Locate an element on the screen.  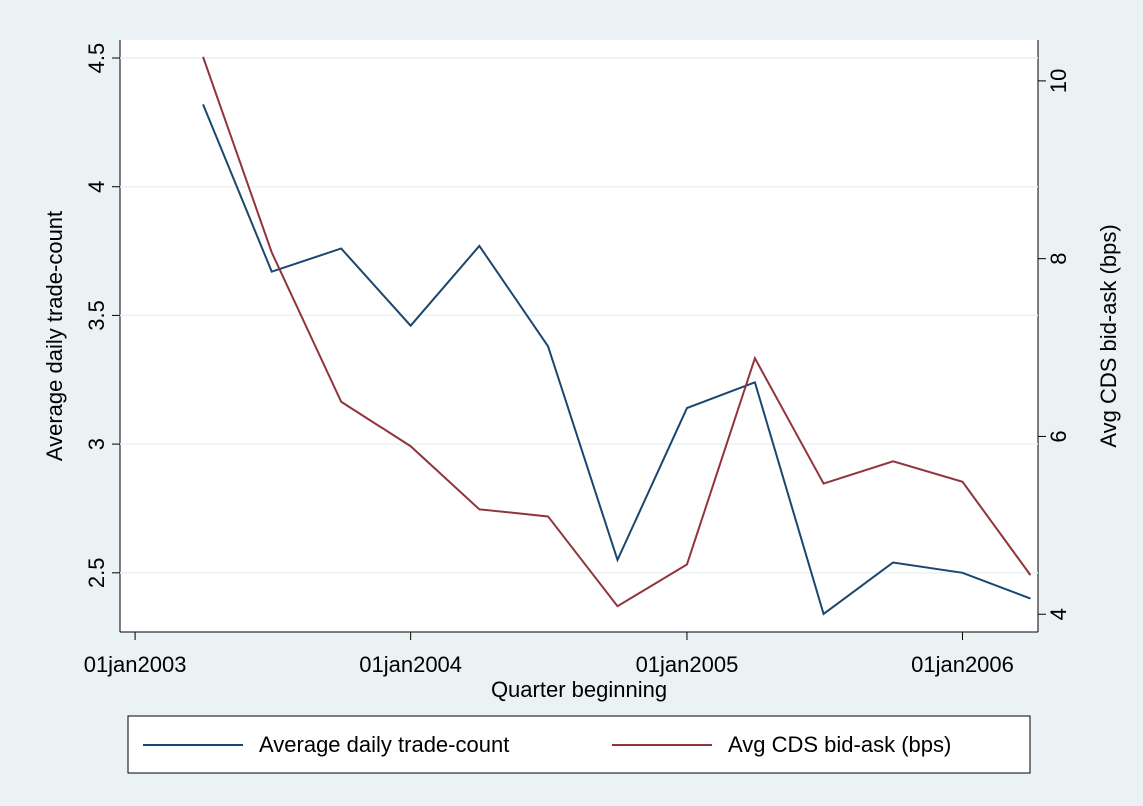
legend-label: Avg CDS bid-ask (bps) is located at coordinates (839, 744).